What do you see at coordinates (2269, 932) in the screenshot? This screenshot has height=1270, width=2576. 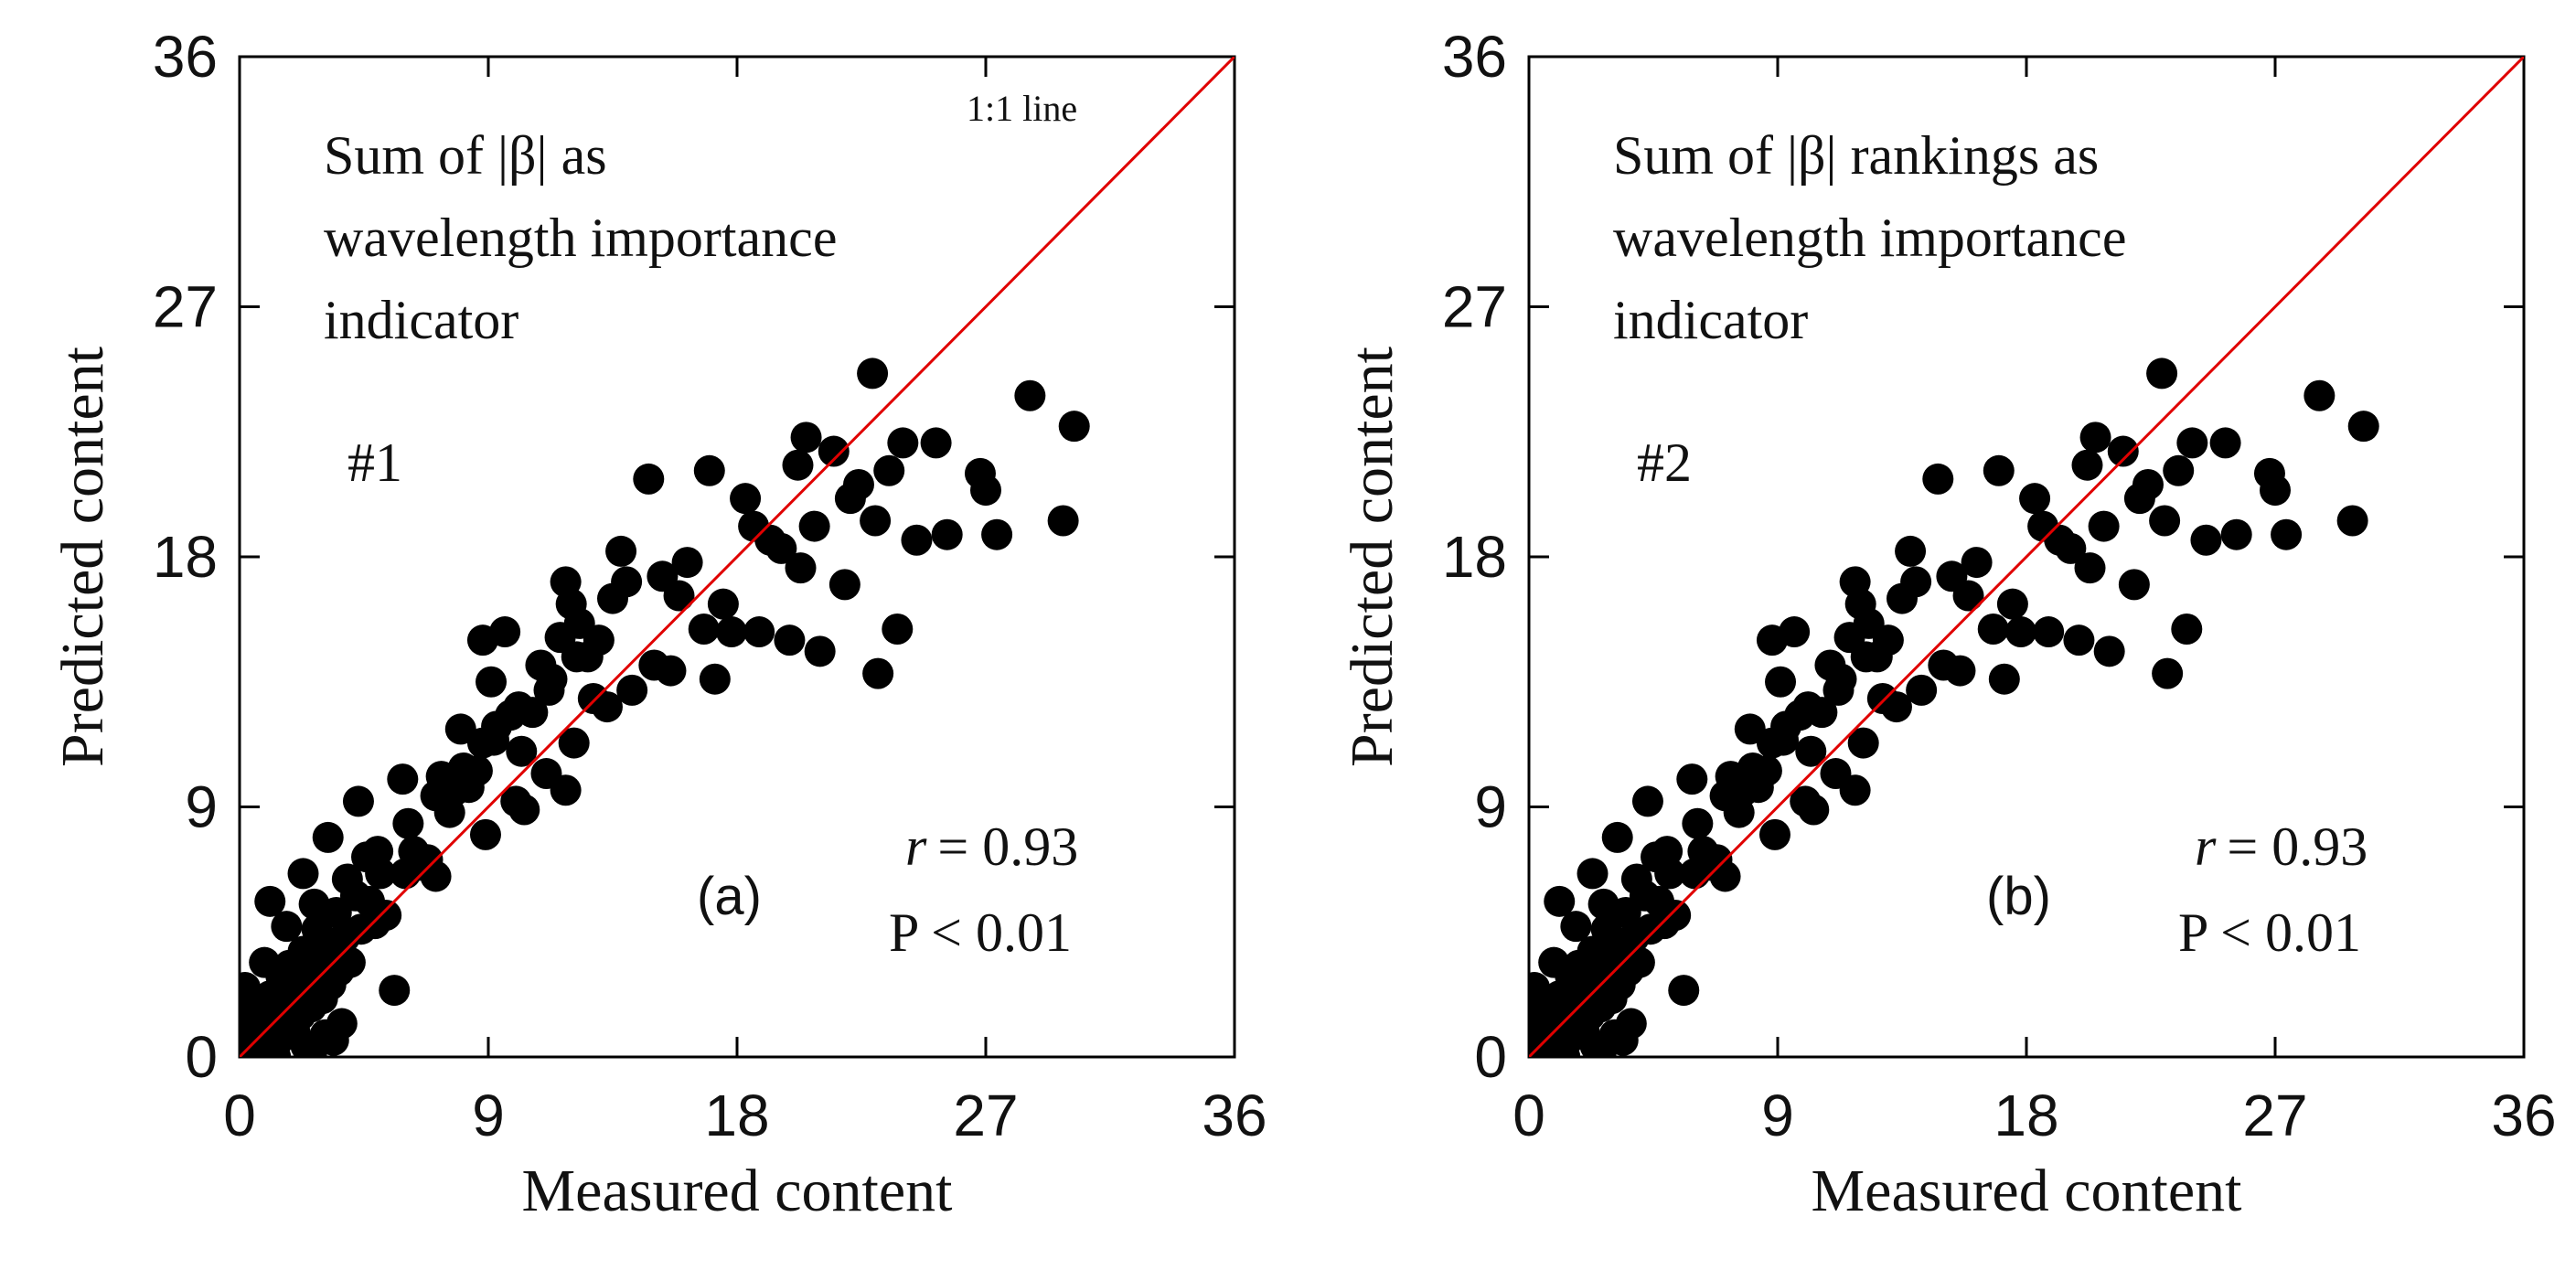 I see `p-statistic: P < 0.01` at bounding box center [2269, 932].